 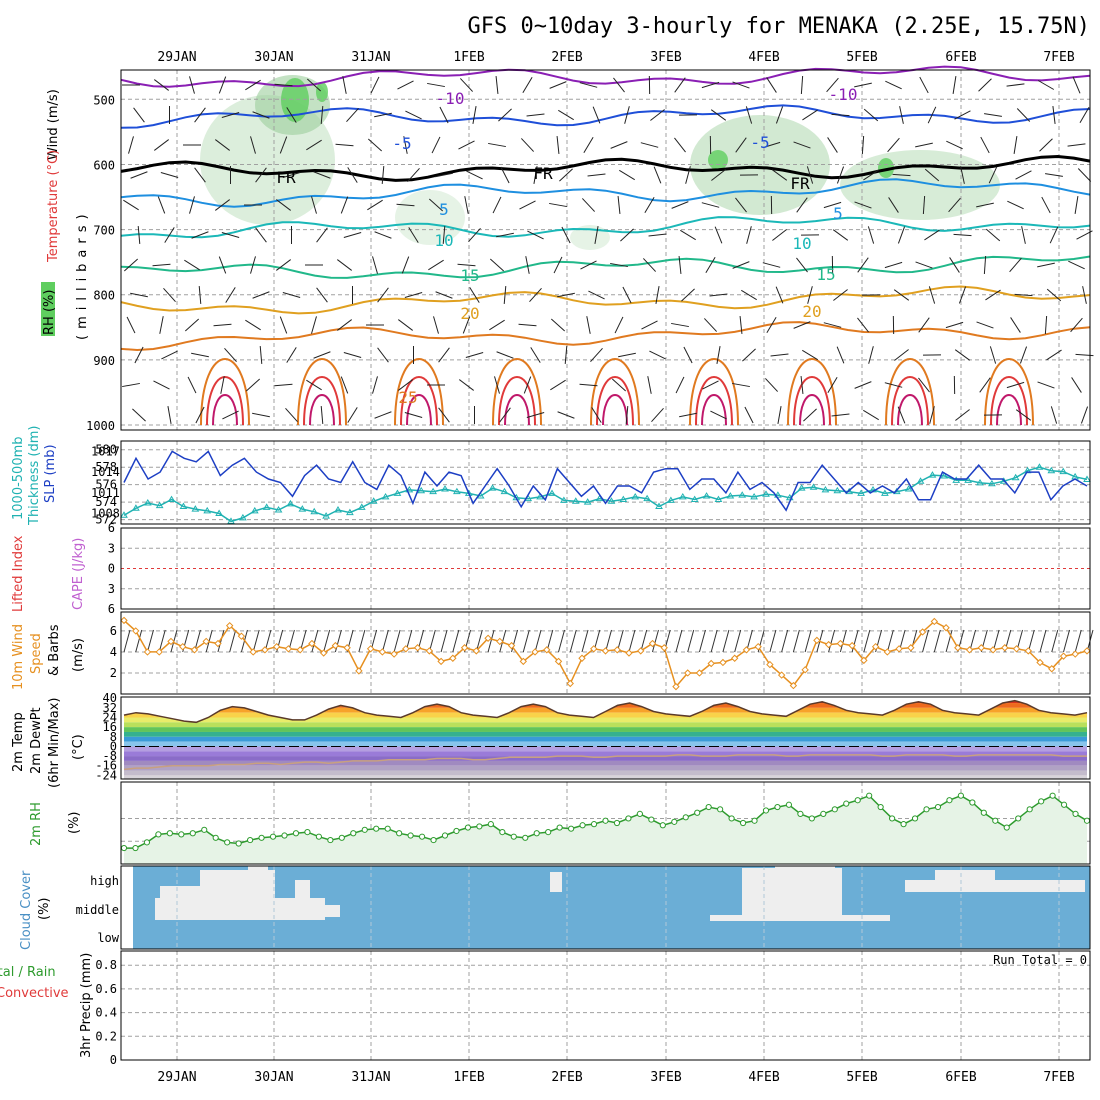 What do you see at coordinates (106, 502) in the screenshot?
I see `y-tick-label: 574` at bounding box center [106, 502].